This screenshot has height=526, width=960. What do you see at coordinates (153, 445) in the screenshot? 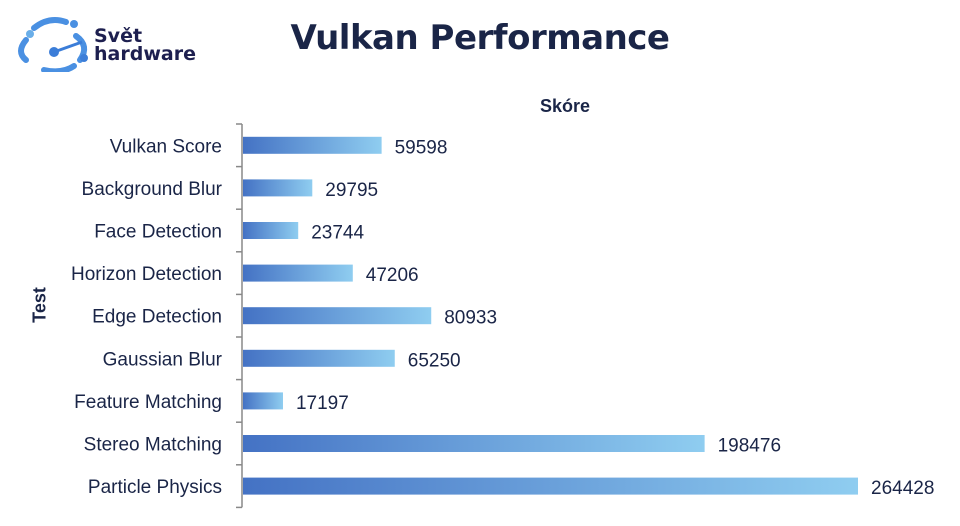
I see `category-label: Stereo Matching` at bounding box center [153, 445].